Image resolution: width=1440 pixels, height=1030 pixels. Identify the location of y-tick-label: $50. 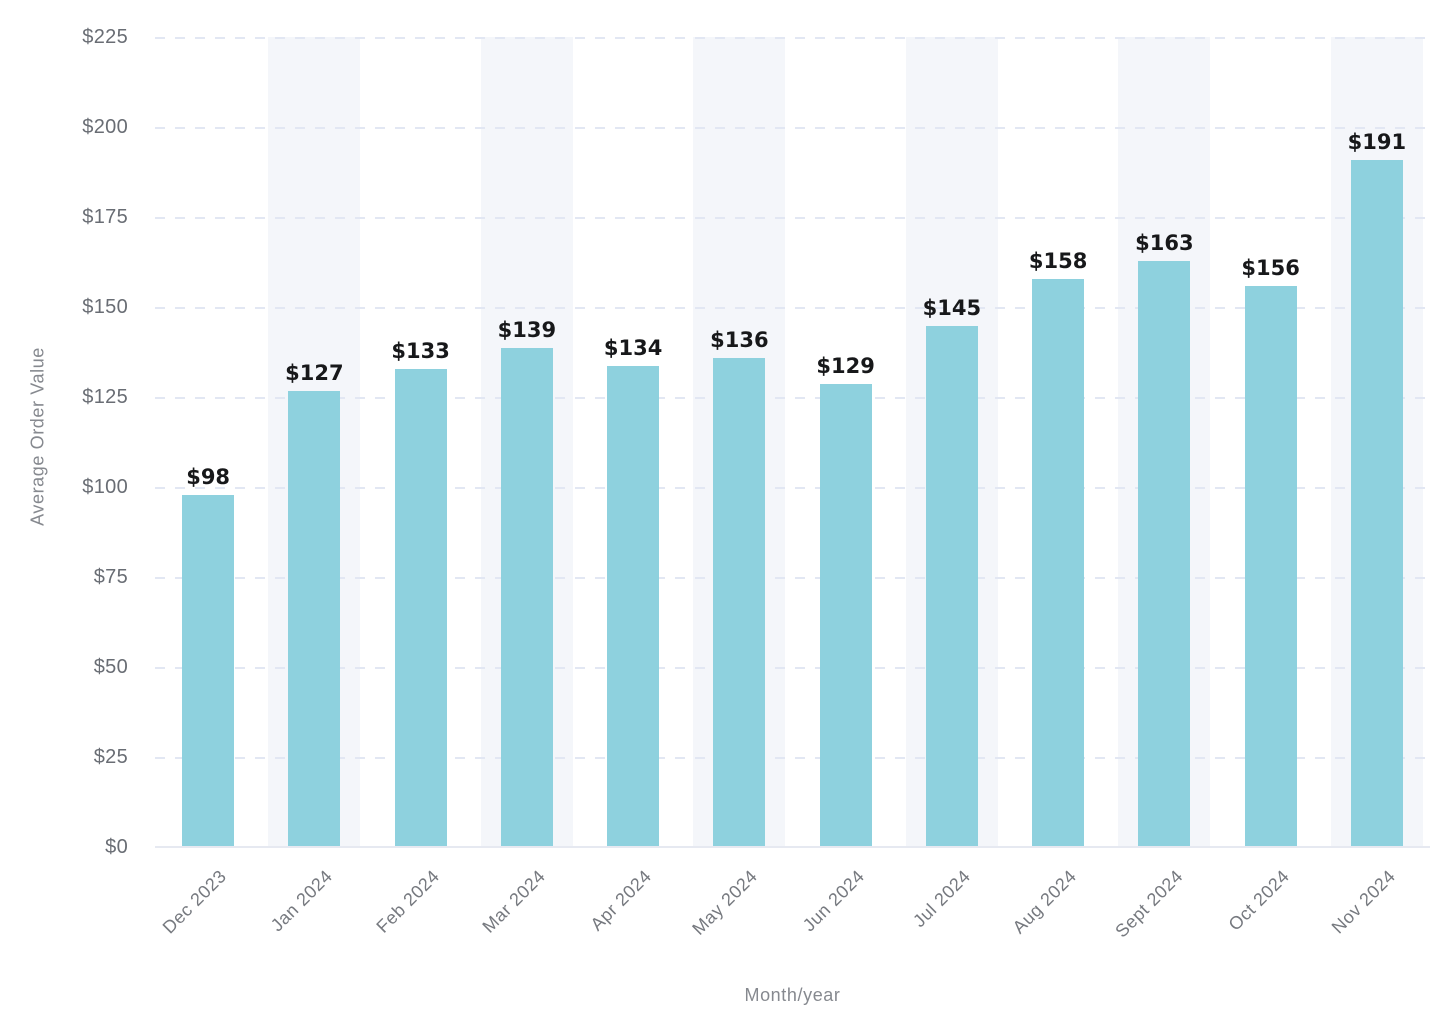
(110, 667).